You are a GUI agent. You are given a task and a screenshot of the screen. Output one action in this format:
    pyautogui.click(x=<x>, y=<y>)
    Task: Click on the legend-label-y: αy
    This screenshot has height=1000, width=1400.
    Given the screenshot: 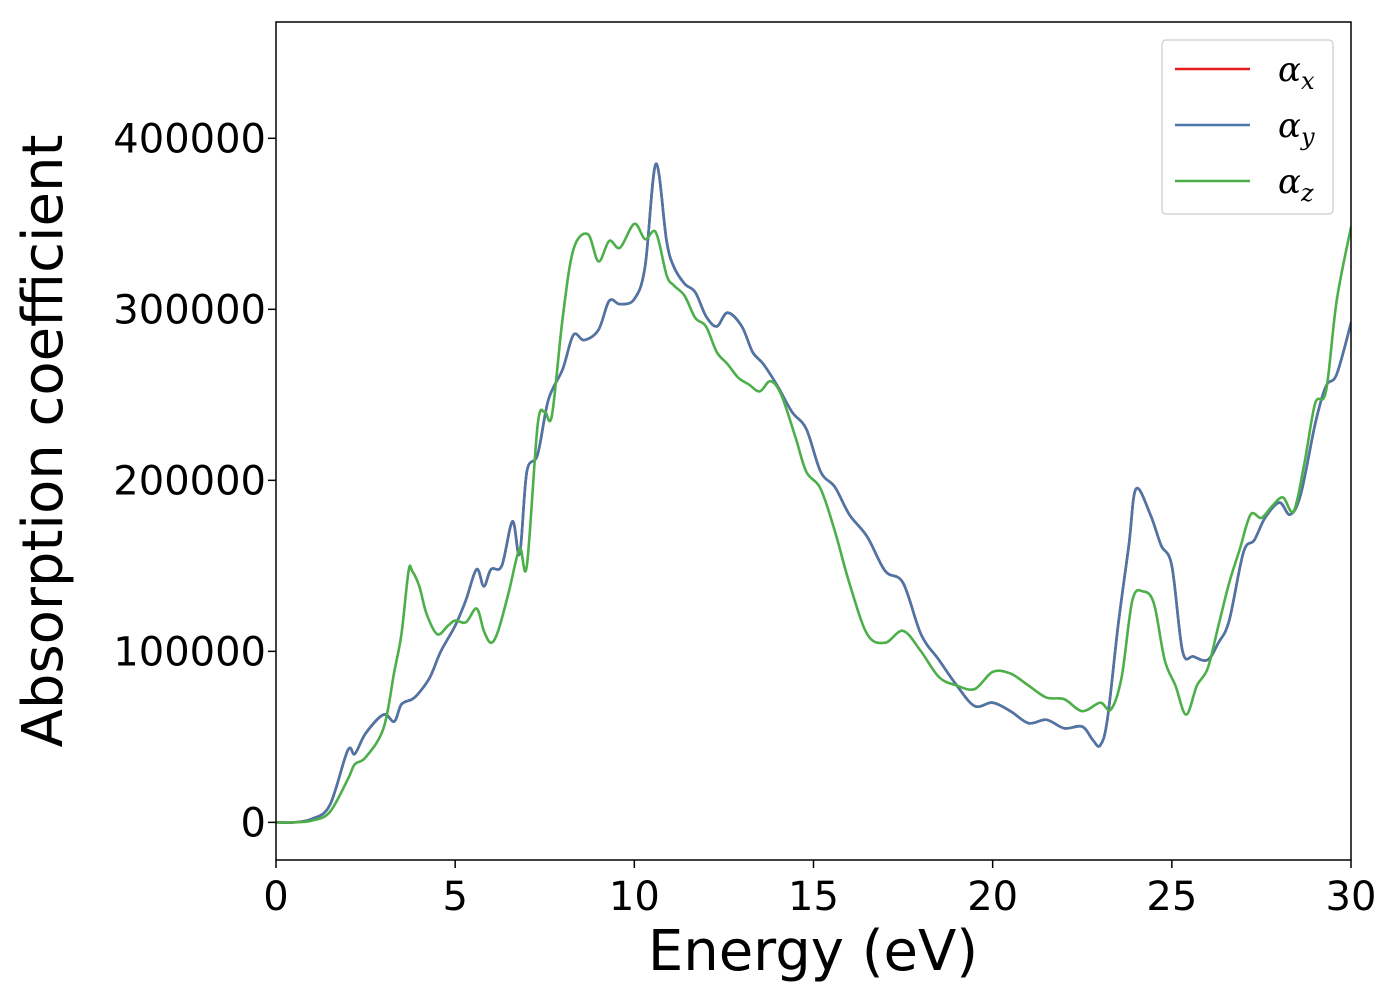 What is the action you would take?
    pyautogui.click(x=1296, y=128)
    